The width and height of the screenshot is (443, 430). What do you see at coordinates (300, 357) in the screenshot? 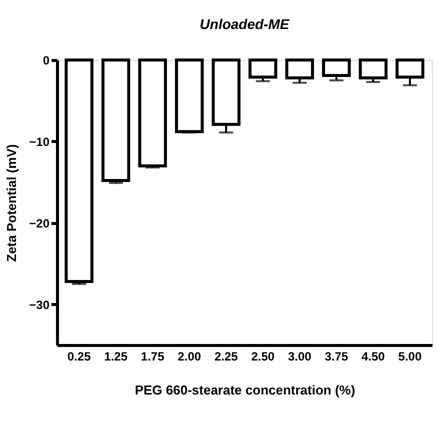
I see `x-tick-label: 3.00` at bounding box center [300, 357].